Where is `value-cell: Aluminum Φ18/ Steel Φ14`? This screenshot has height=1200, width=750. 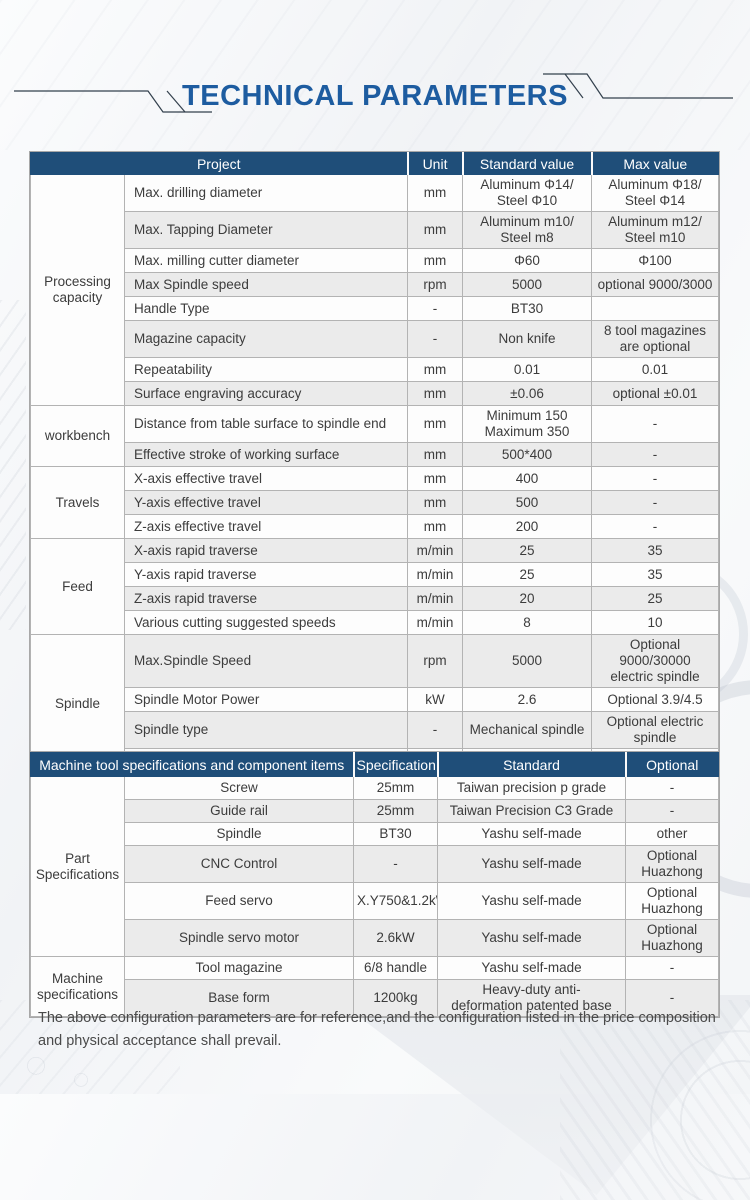 value-cell: Aluminum Φ18/ Steel Φ14 is located at coordinates (655, 193).